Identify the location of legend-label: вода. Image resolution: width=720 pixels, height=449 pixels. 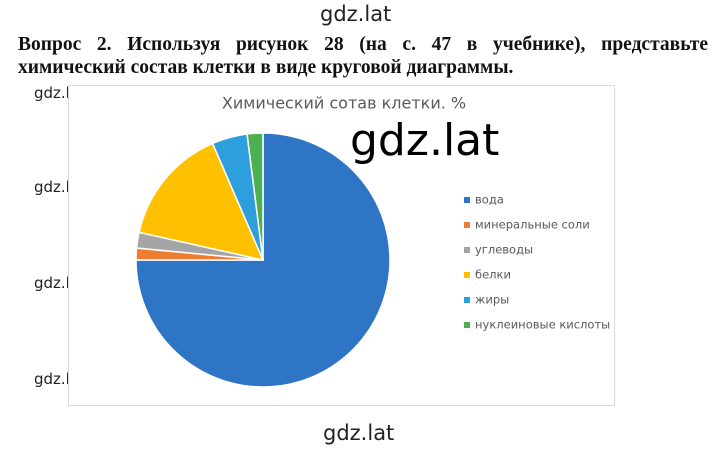
(489, 200).